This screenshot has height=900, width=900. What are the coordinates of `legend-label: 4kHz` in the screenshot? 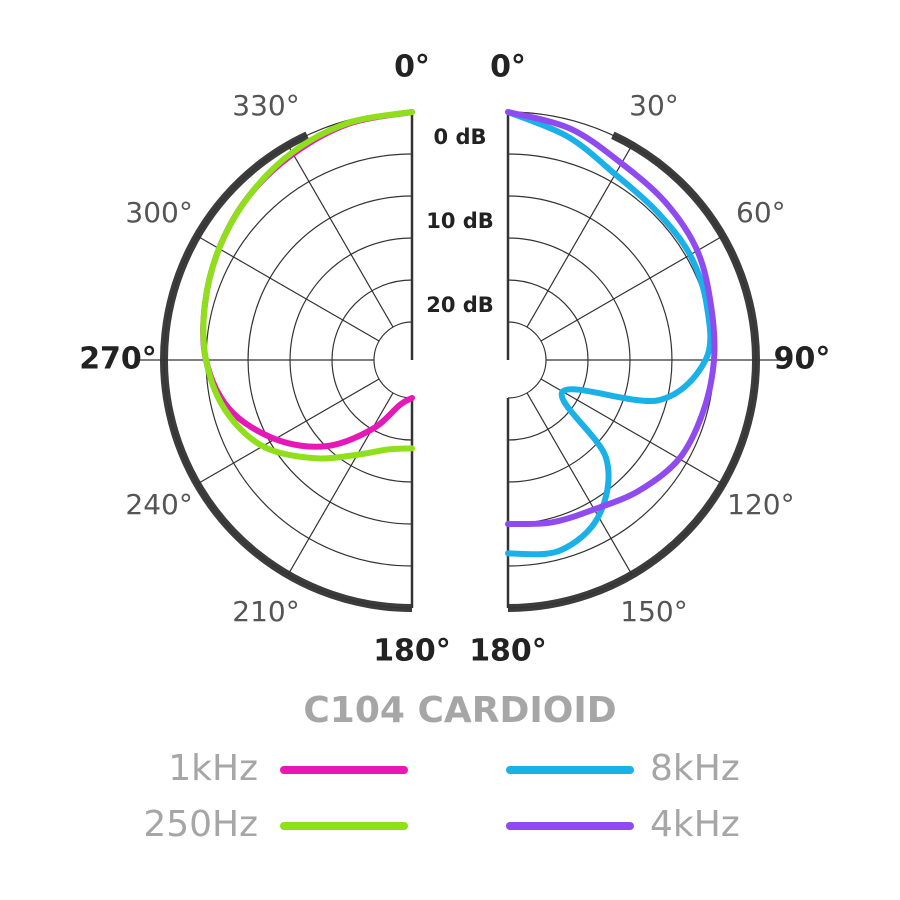 It's located at (695, 824).